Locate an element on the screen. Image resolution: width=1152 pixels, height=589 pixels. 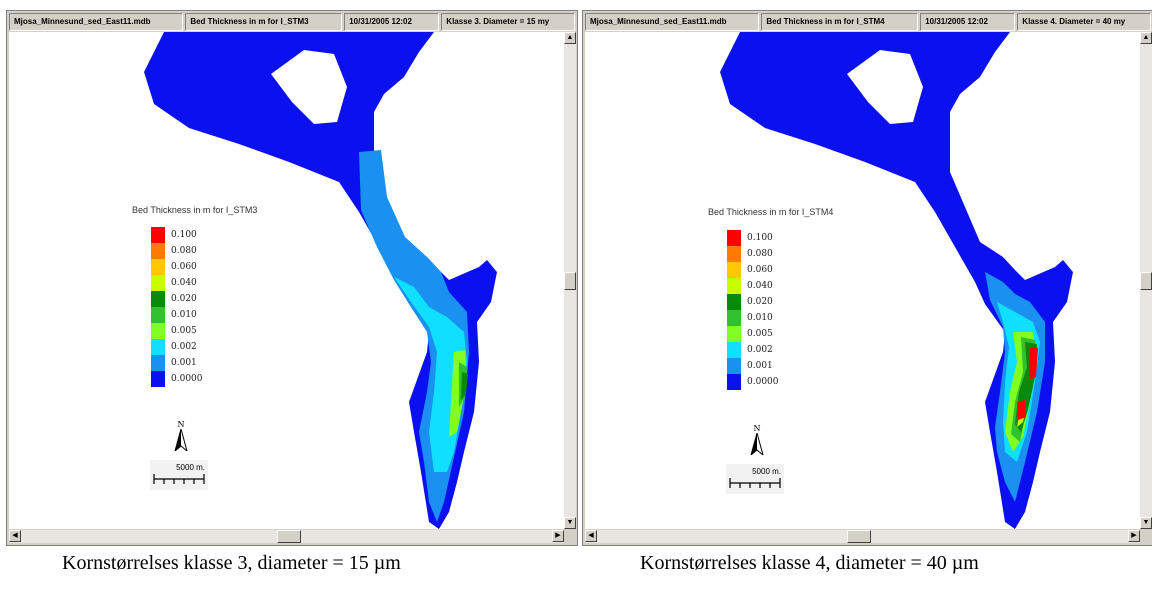
scale-label: 5000 m. is located at coordinates (766, 471).